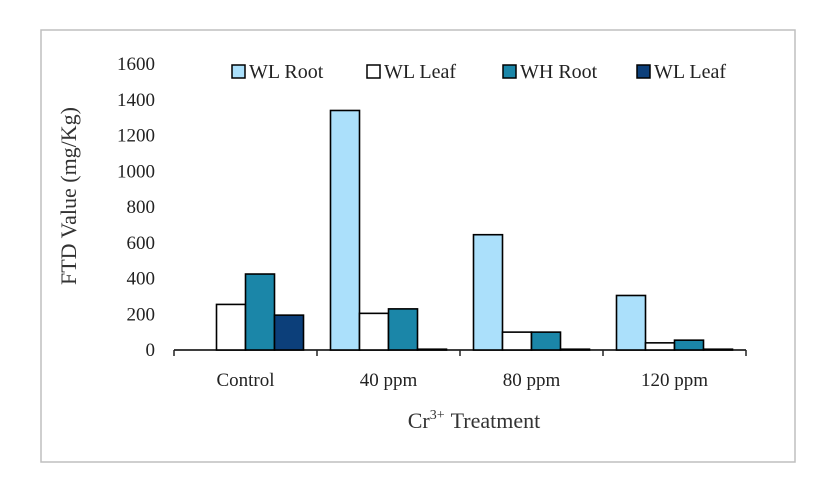  What do you see at coordinates (460, 353) in the screenshot?
I see `x-axis-ticks` at bounding box center [460, 353].